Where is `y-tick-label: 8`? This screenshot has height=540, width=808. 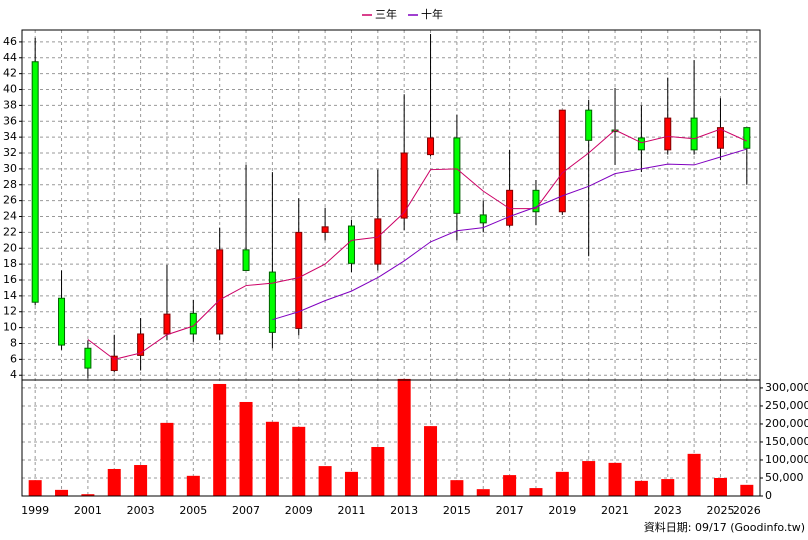 y-tick-label: 8 is located at coordinates (13, 342).